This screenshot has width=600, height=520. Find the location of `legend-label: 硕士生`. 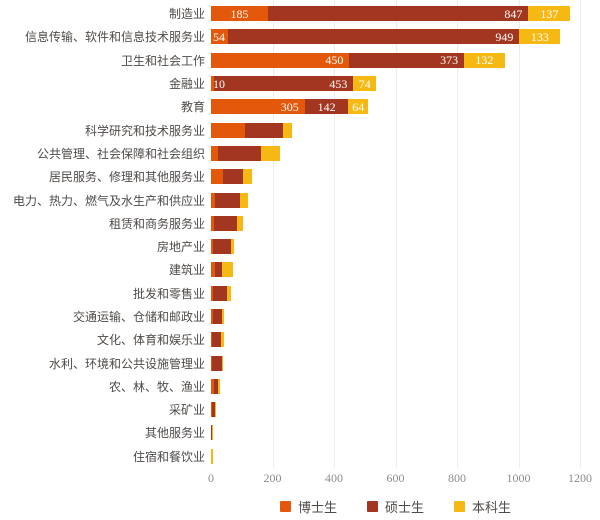

legend-label: 硕士生 is located at coordinates (404, 507).